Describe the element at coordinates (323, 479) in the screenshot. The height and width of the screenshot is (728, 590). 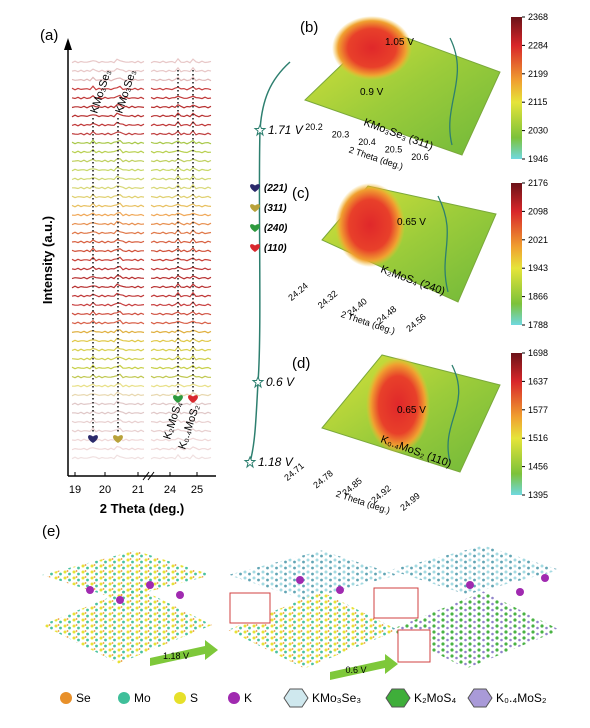
I see `axis-tick-label: 24.78` at that location.